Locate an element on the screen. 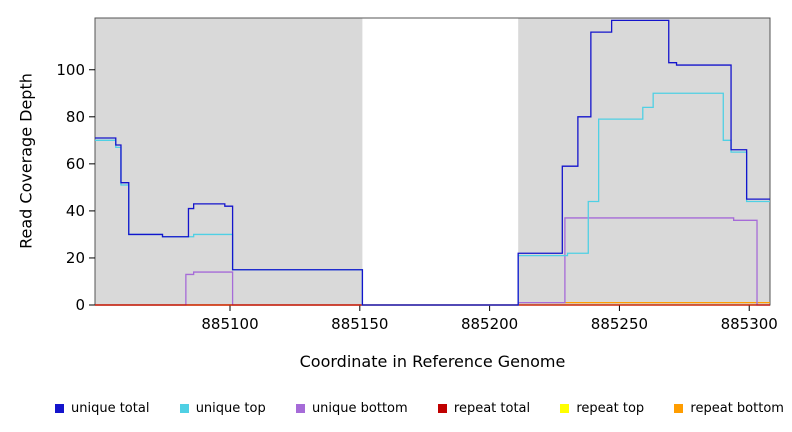 This screenshot has height=432, width=792. legend-item: repeat total is located at coordinates (484, 408).